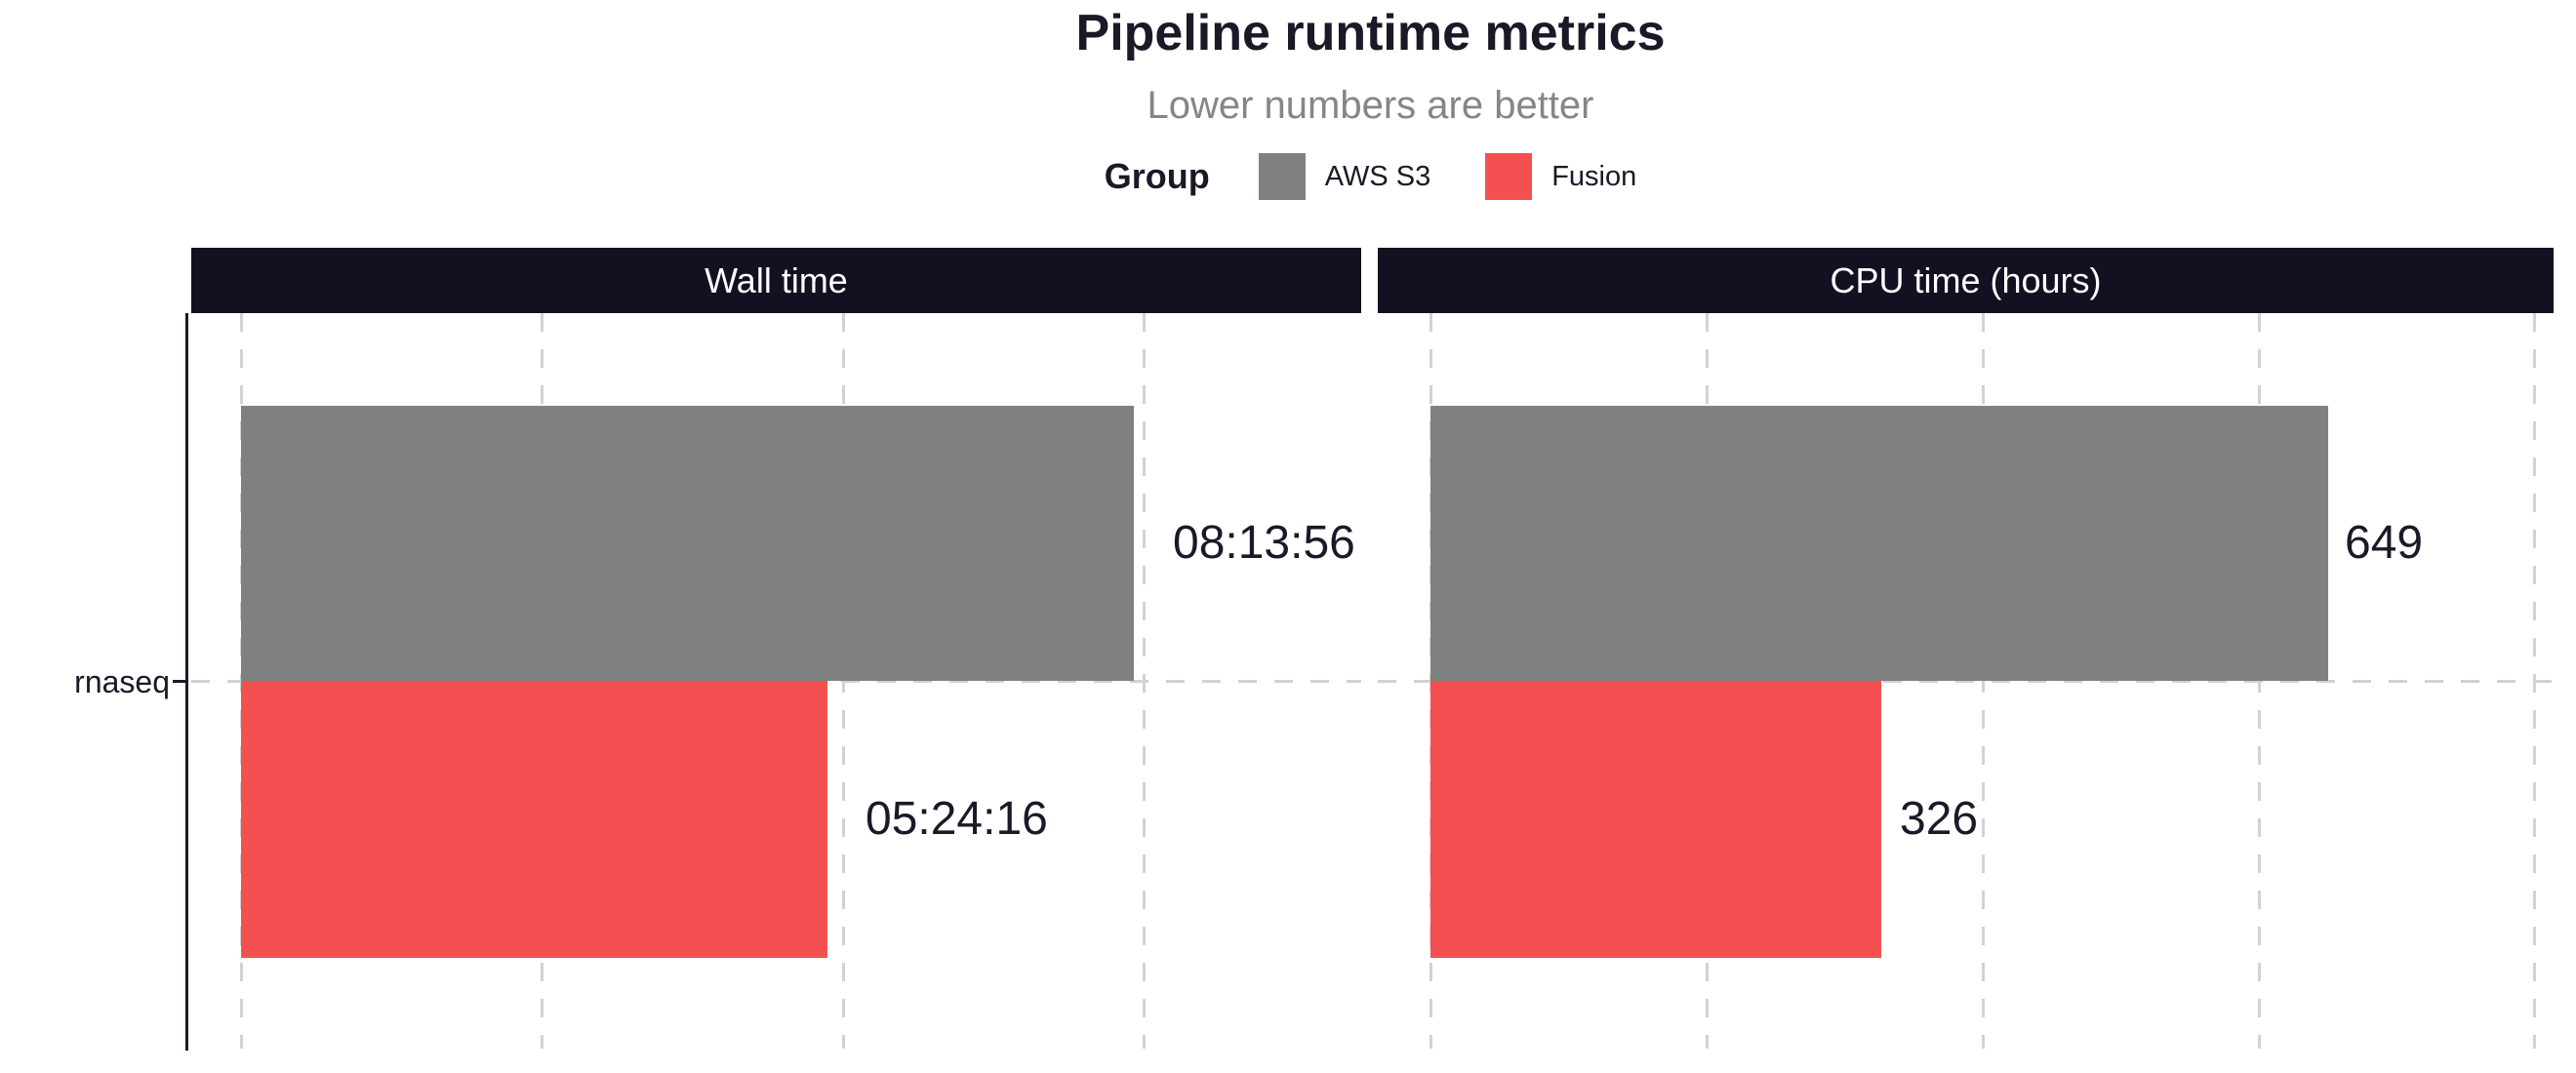 The image size is (2576, 1073). What do you see at coordinates (534, 819) in the screenshot?
I see `bar-wall-time-fusion` at bounding box center [534, 819].